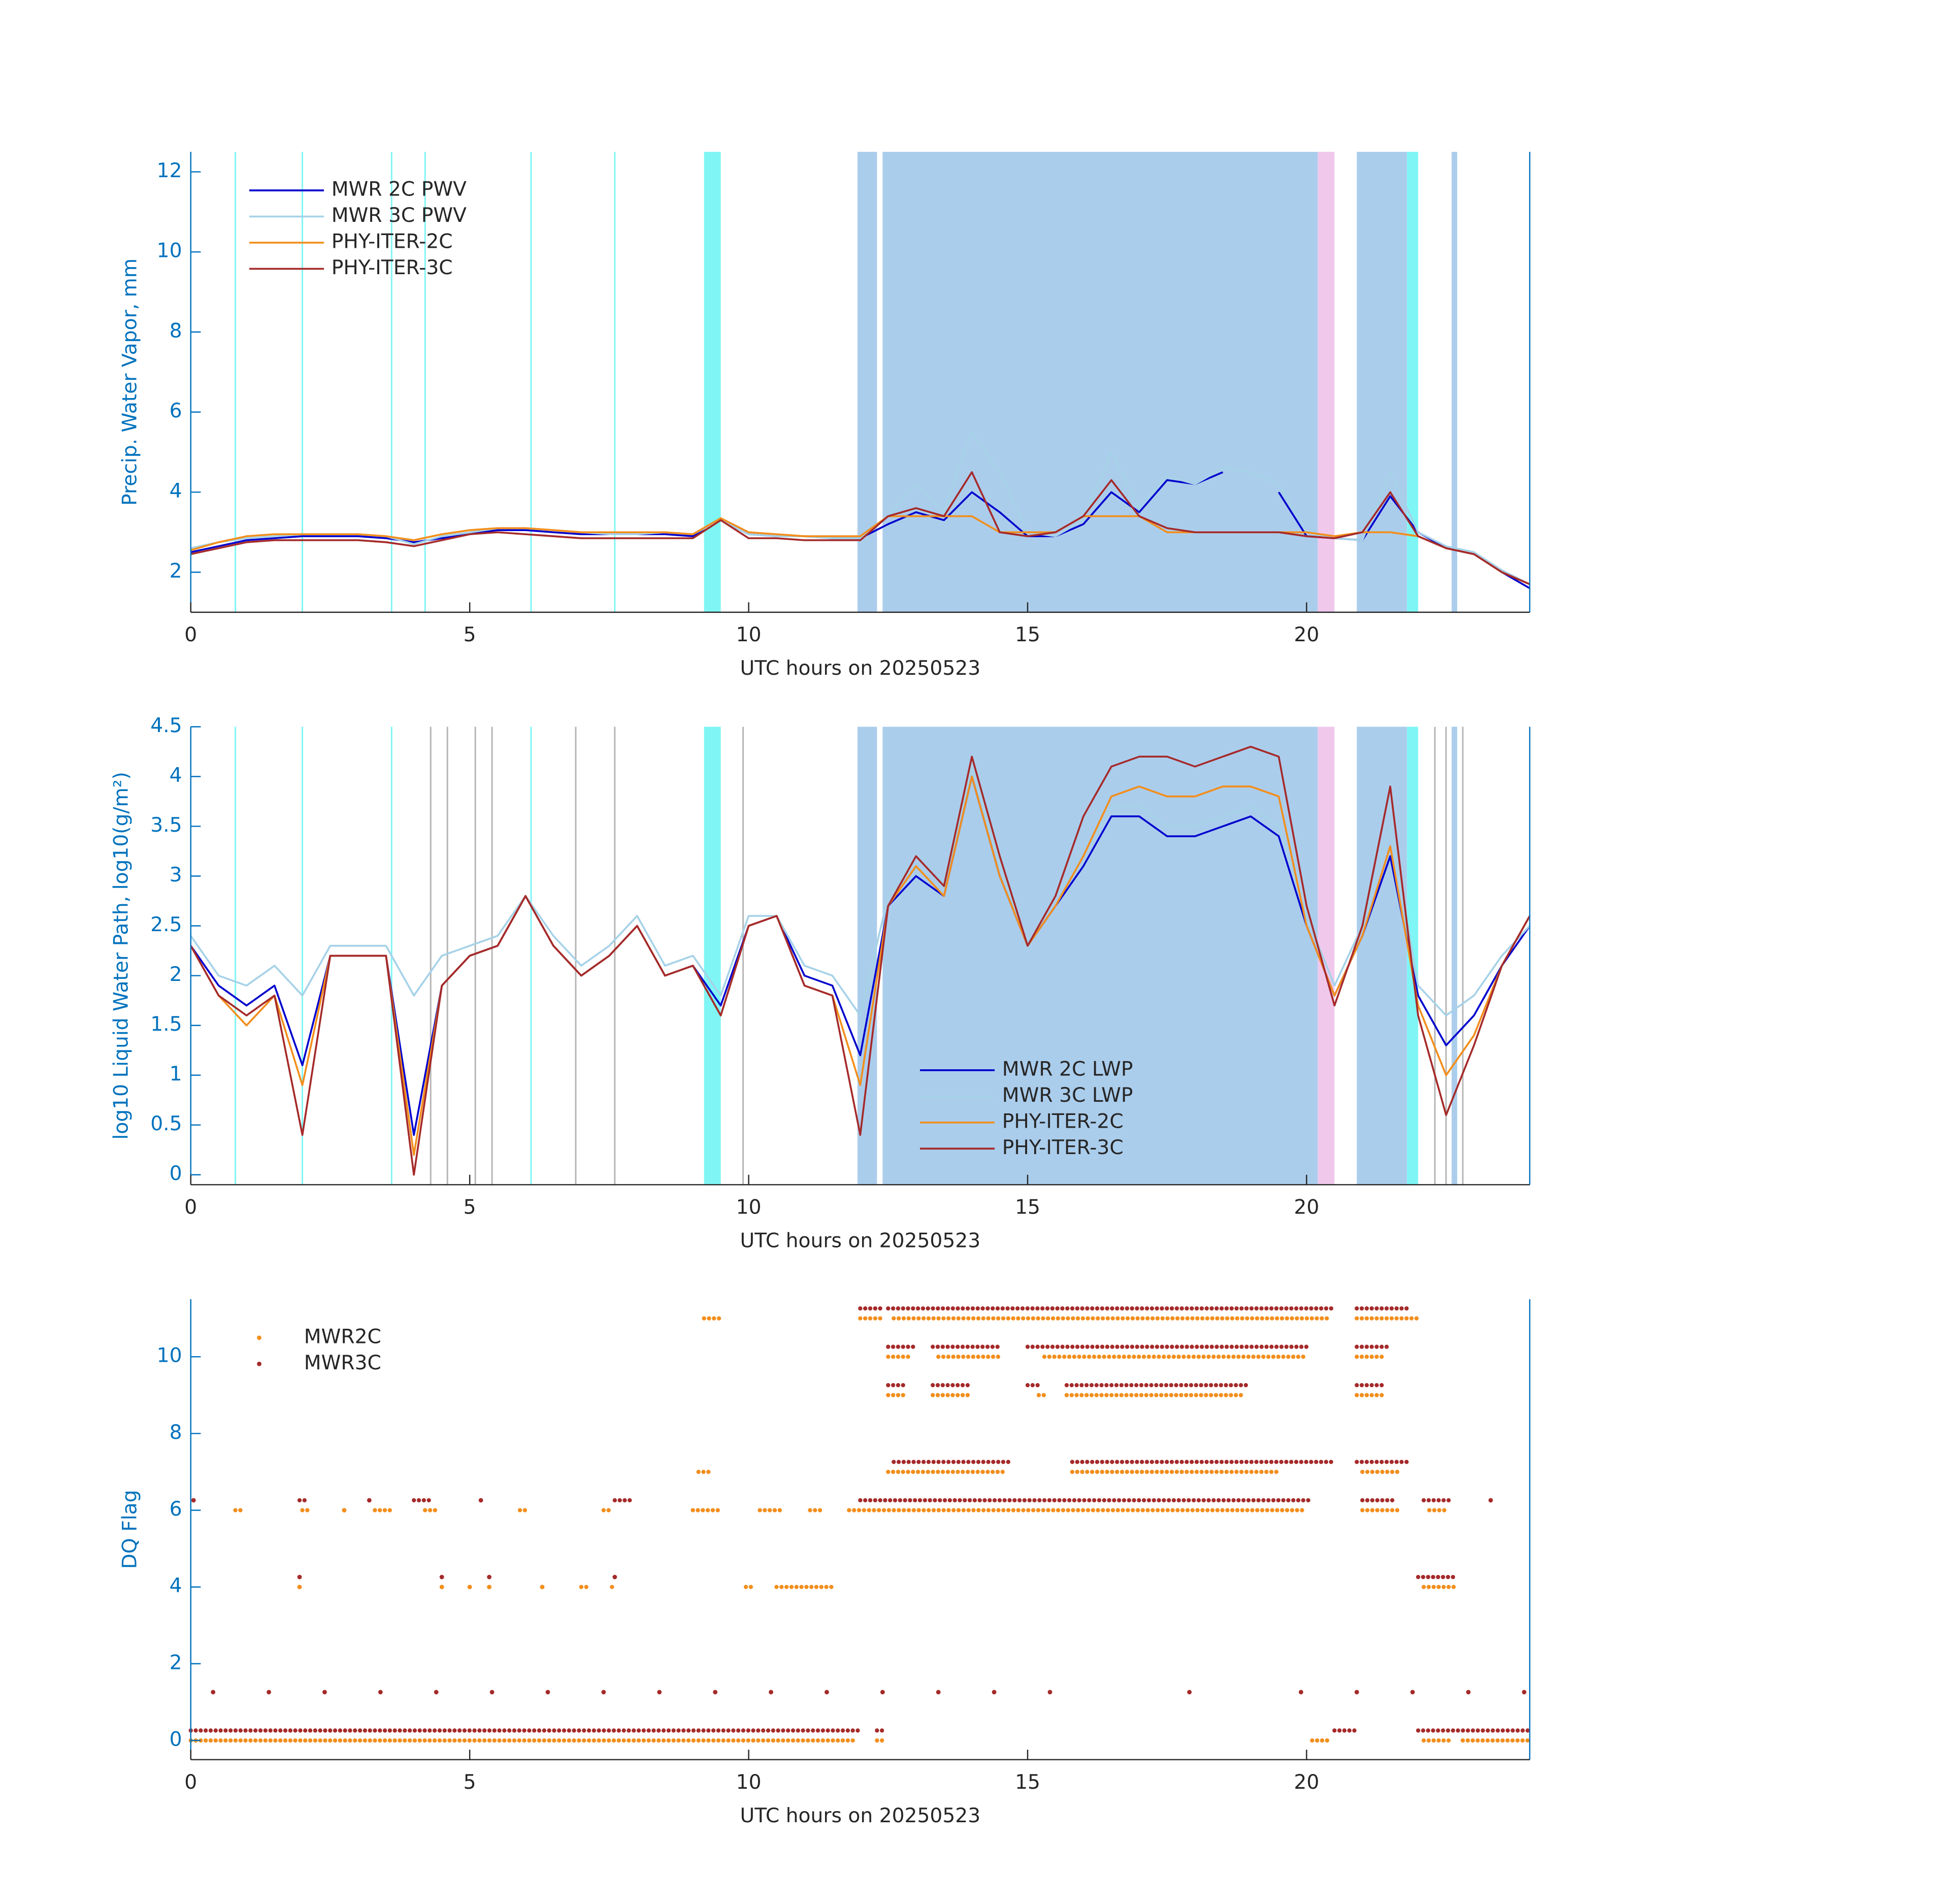 Image resolution: width=1942 pixels, height=1904 pixels. What do you see at coordinates (121, 956) in the screenshot?
I see `y-axis-label: log10 Liquid Water Path, log10(g/m²)` at bounding box center [121, 956].